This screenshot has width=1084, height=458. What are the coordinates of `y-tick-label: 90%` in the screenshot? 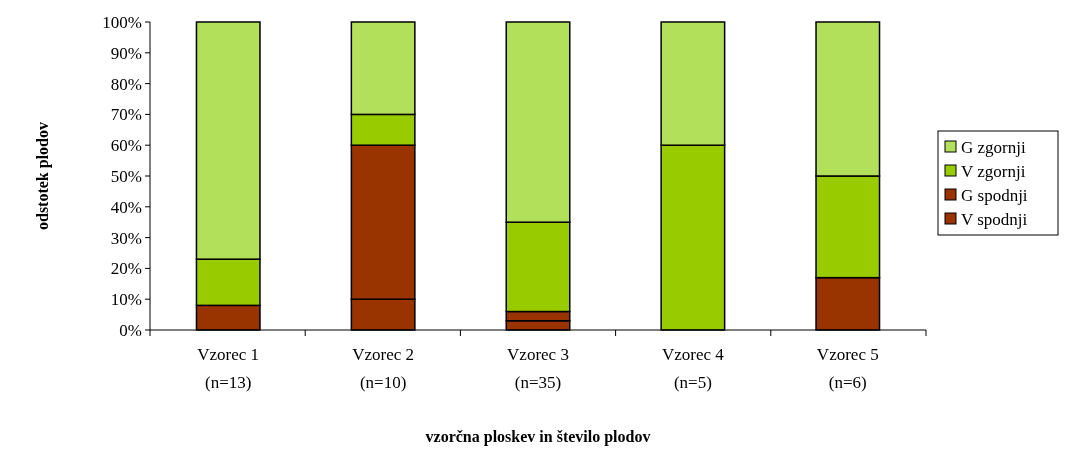 It's located at (126, 53).